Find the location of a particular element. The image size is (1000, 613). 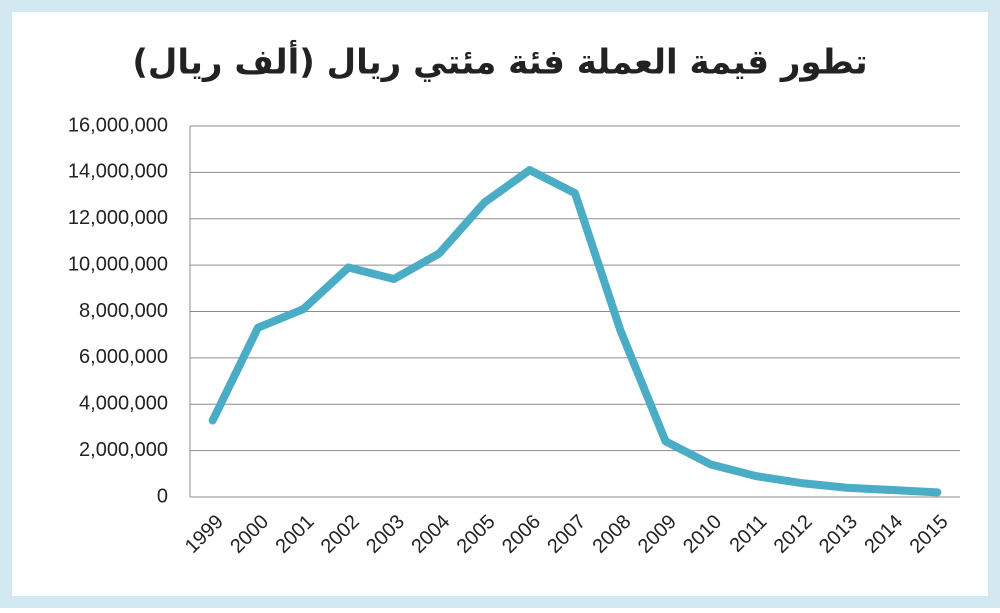

y-tick-label: 14,000,000 is located at coordinates (118, 172).